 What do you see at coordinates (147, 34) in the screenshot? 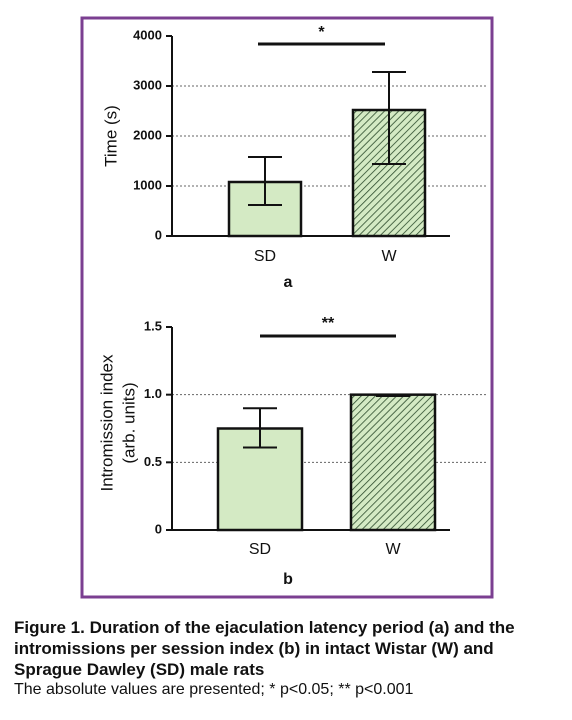
I see `y-tick-label: 4000` at bounding box center [147, 34].